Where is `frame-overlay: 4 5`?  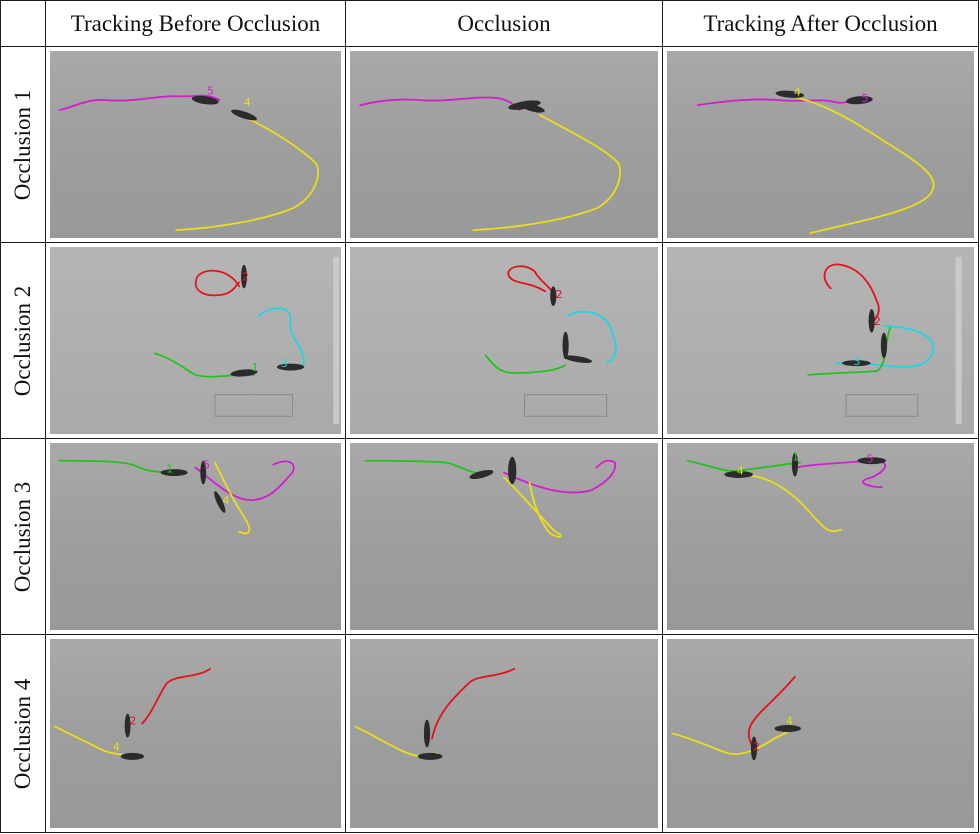
frame-overlay: 4 5 is located at coordinates (815, 159).